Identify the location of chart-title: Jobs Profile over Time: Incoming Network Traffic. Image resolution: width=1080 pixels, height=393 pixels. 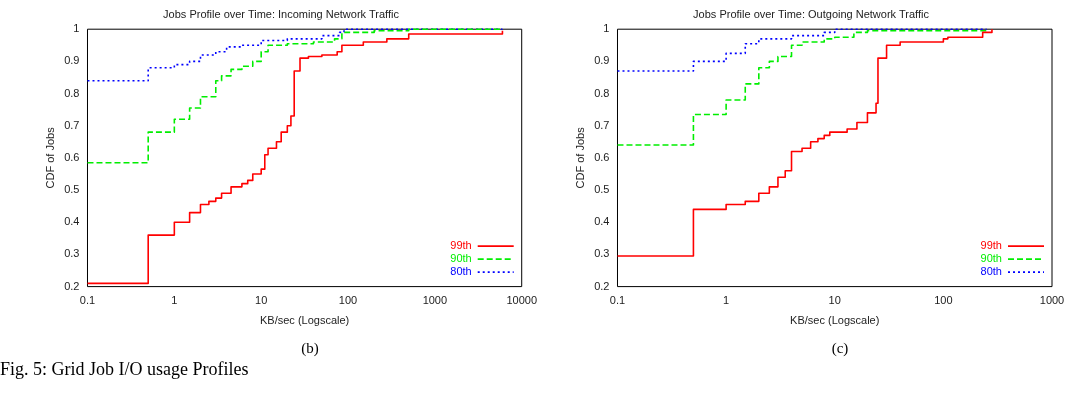
(281, 13).